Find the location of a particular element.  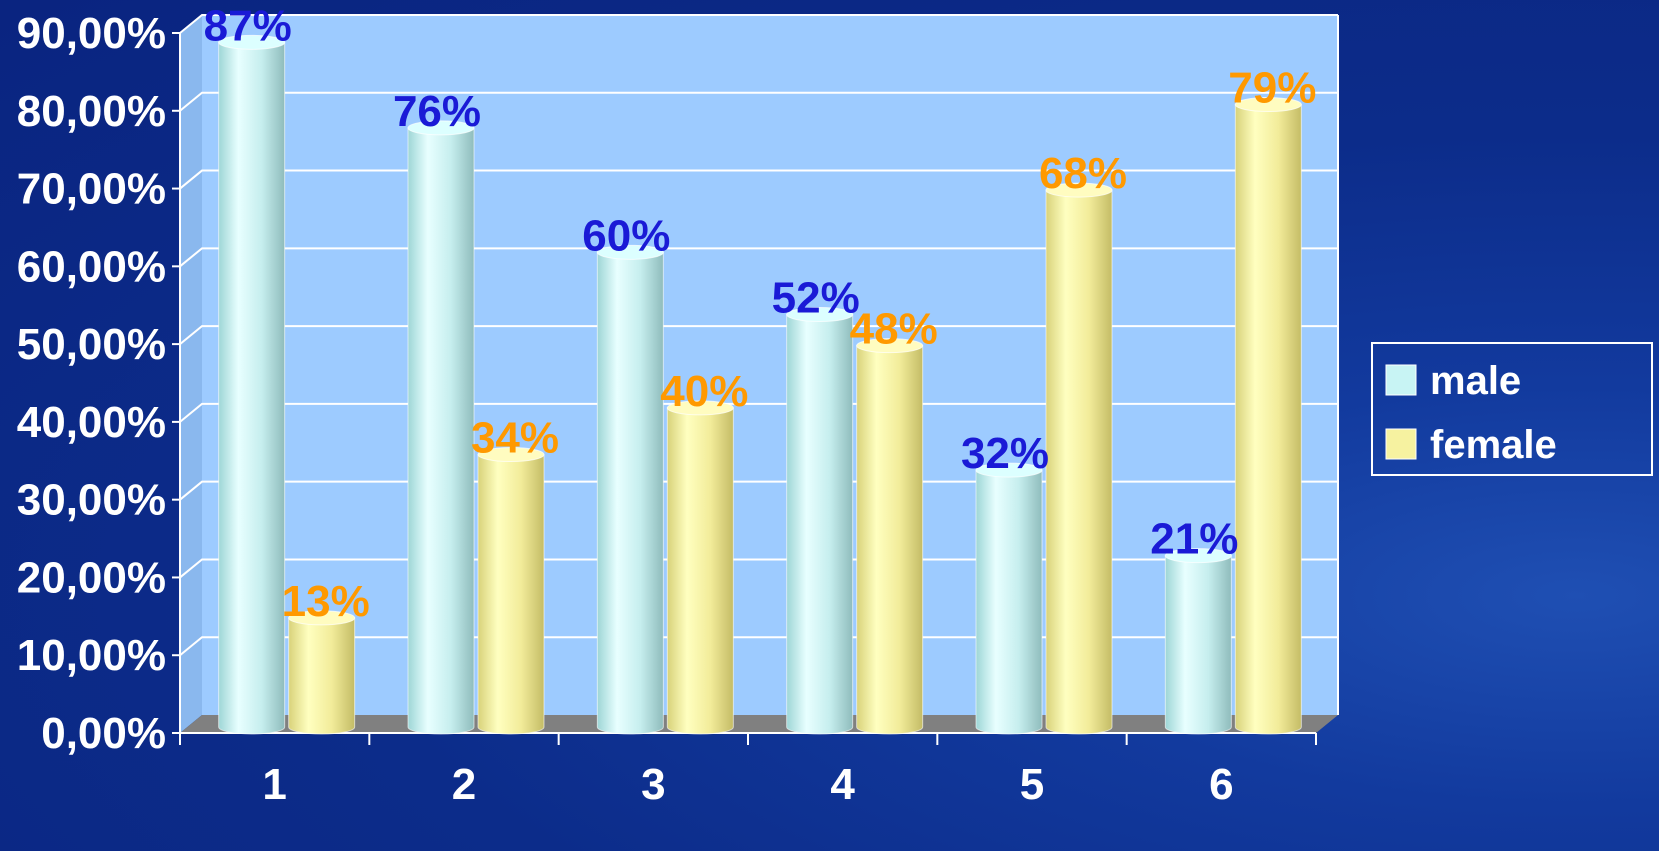

data-label: 79% is located at coordinates (1272, 88).